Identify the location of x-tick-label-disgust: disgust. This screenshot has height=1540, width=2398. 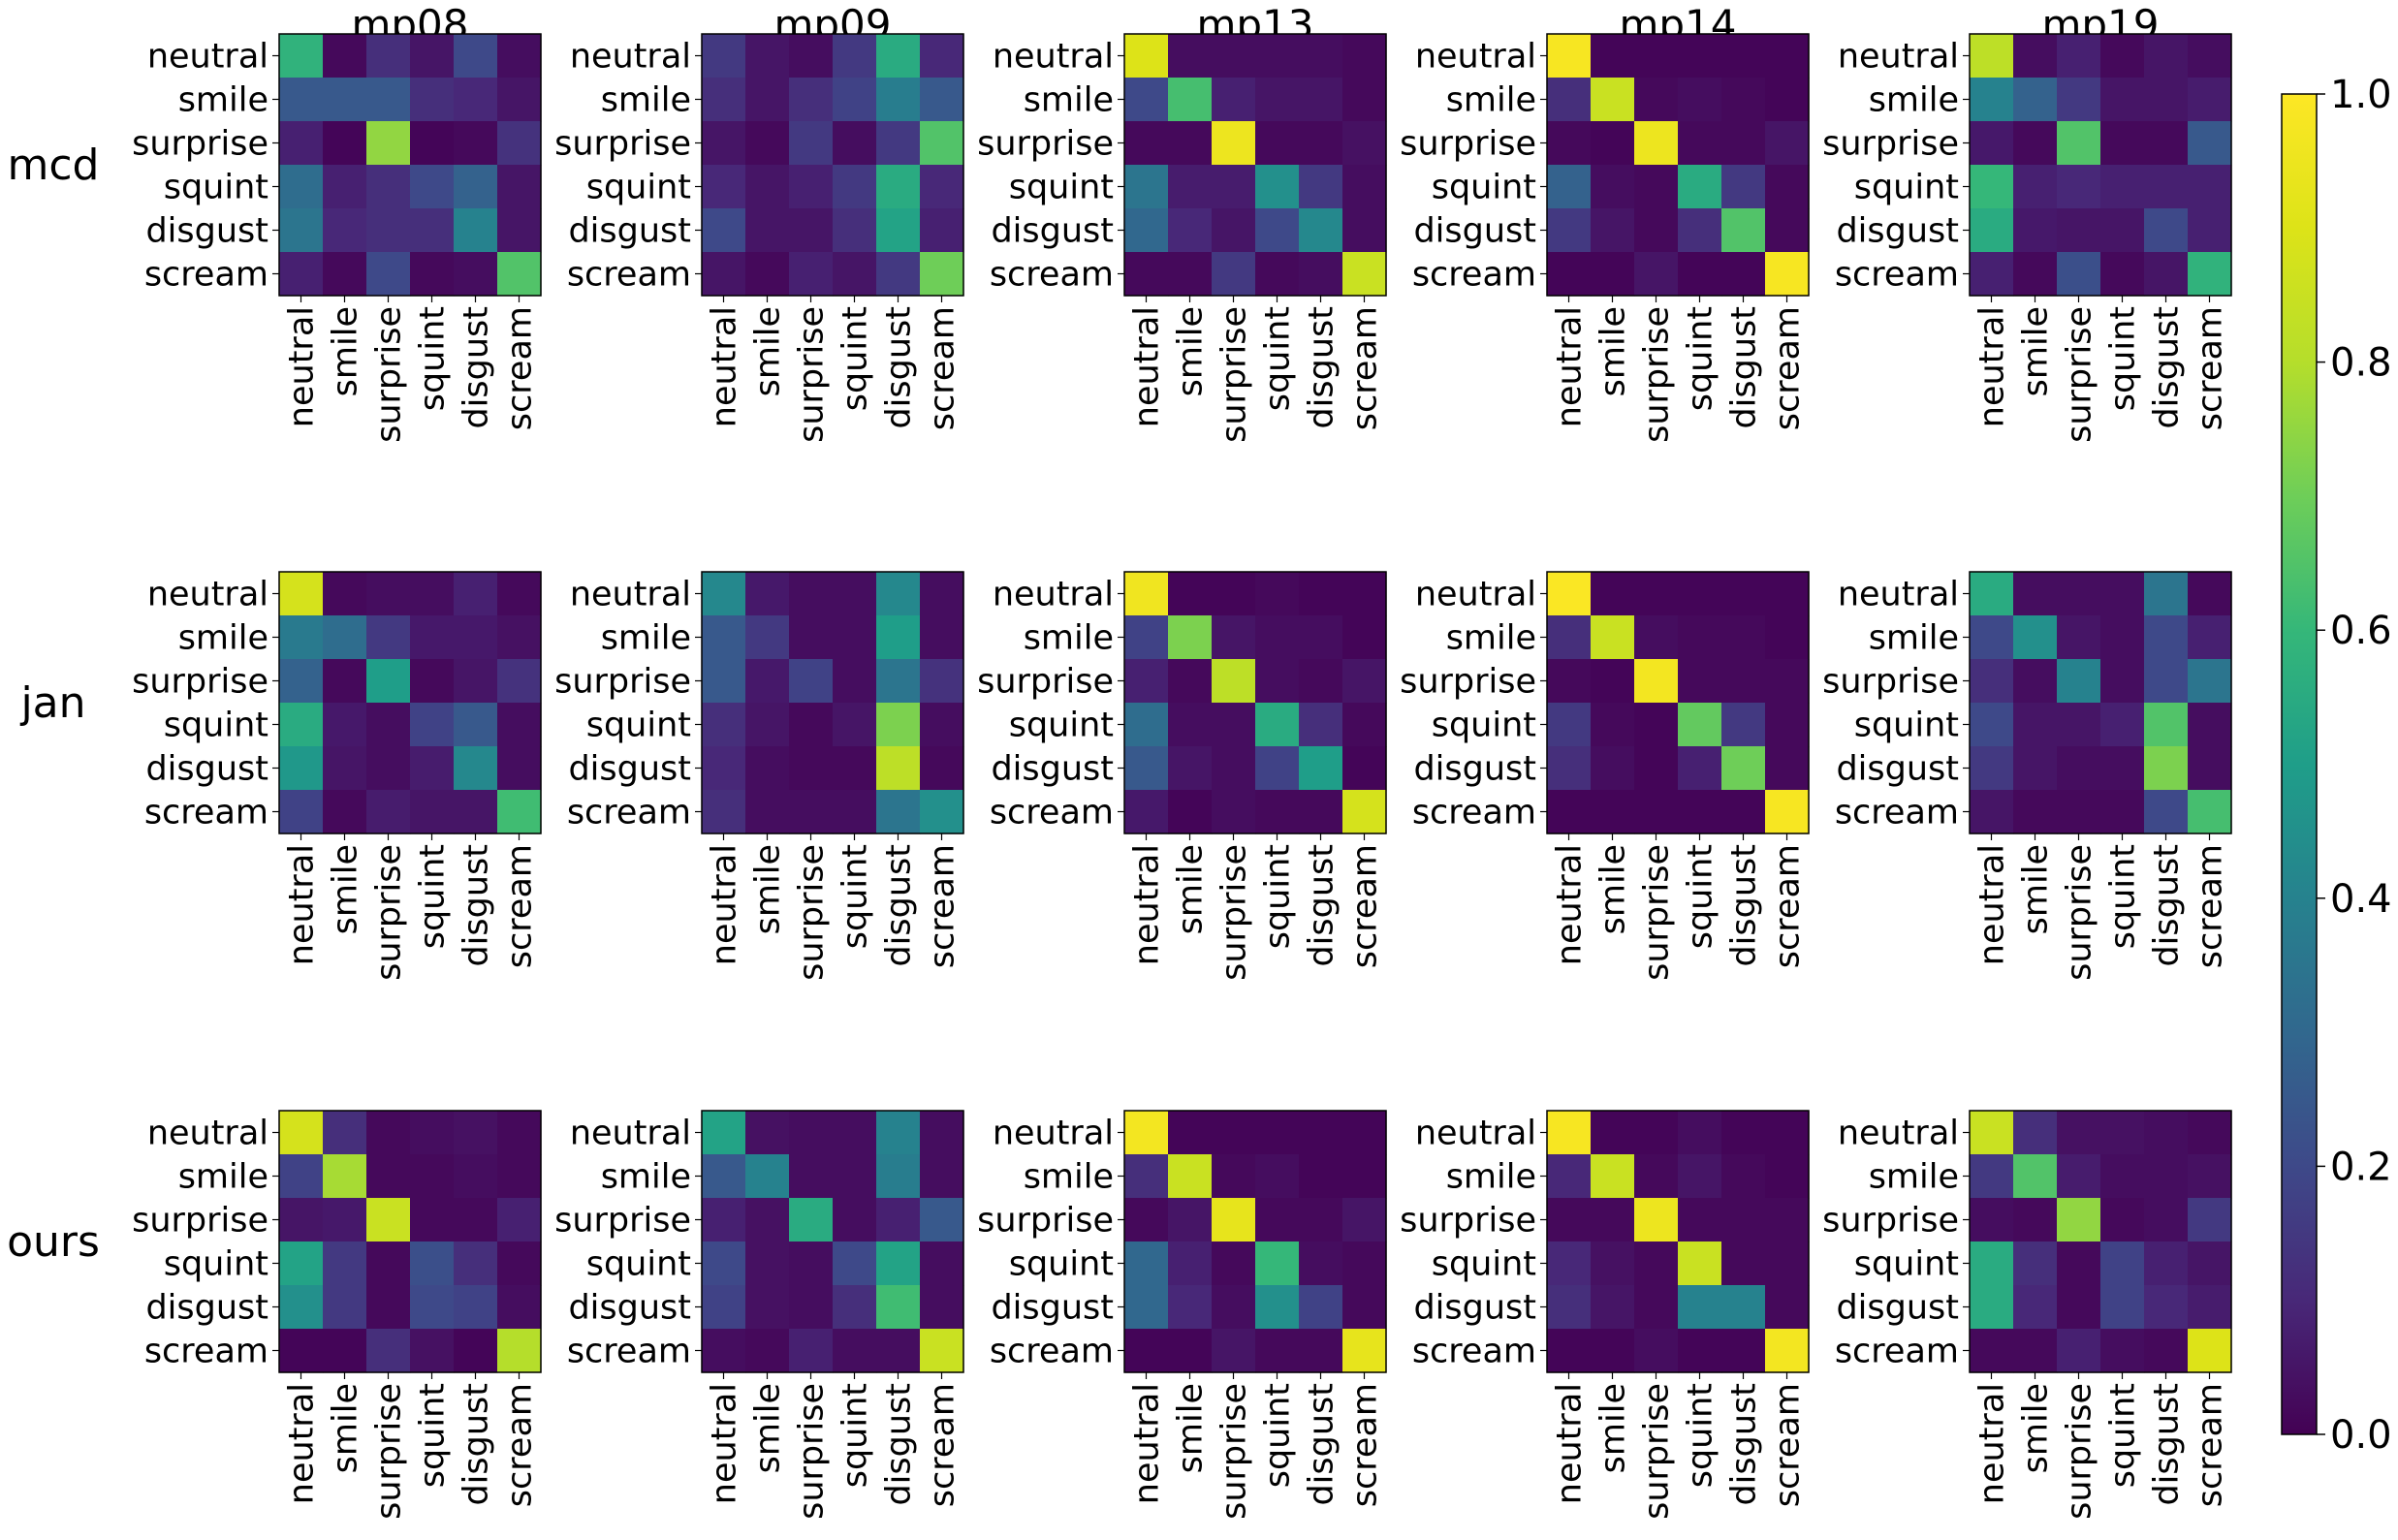
(1744, 905).